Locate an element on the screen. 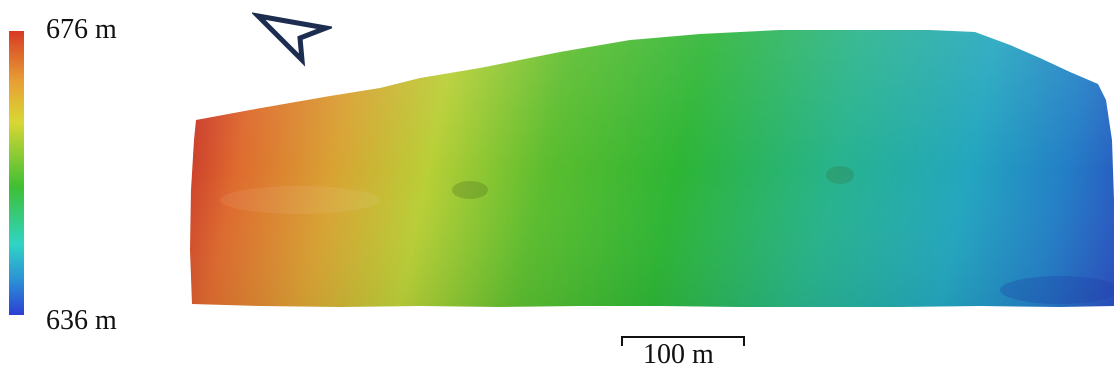 This screenshot has width=1115, height=374. elevation-colorbar is located at coordinates (16, 173).